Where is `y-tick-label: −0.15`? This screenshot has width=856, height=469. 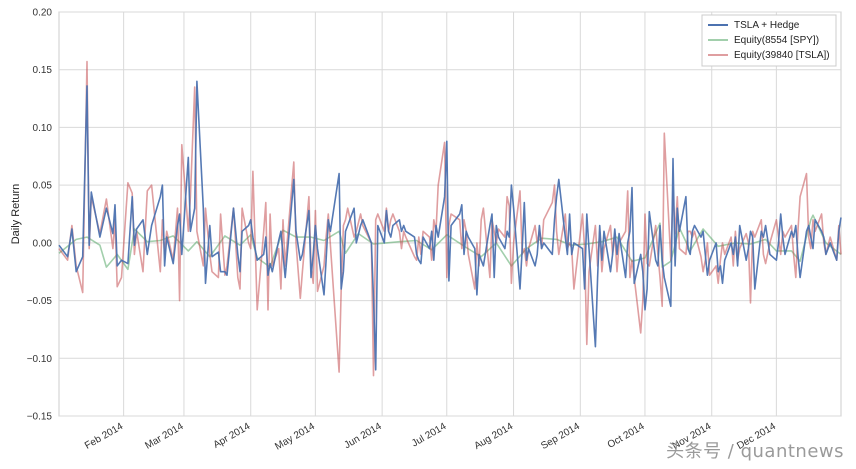 y-tick-label: −0.15 is located at coordinates (40, 417).